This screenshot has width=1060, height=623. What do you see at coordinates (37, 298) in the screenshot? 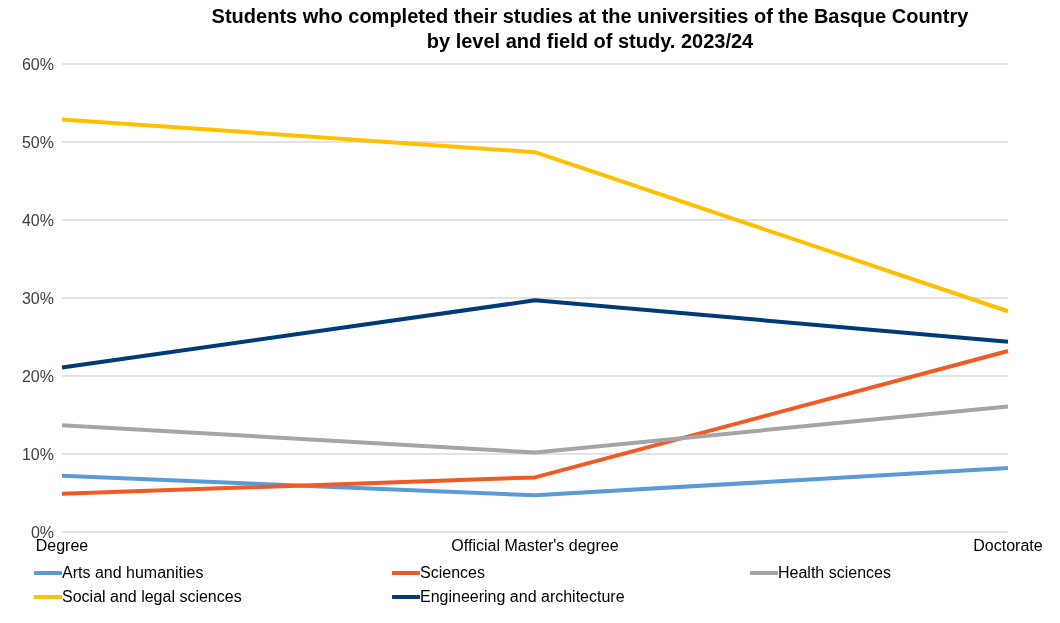
I see `y-tick-label: 30%` at bounding box center [37, 298].